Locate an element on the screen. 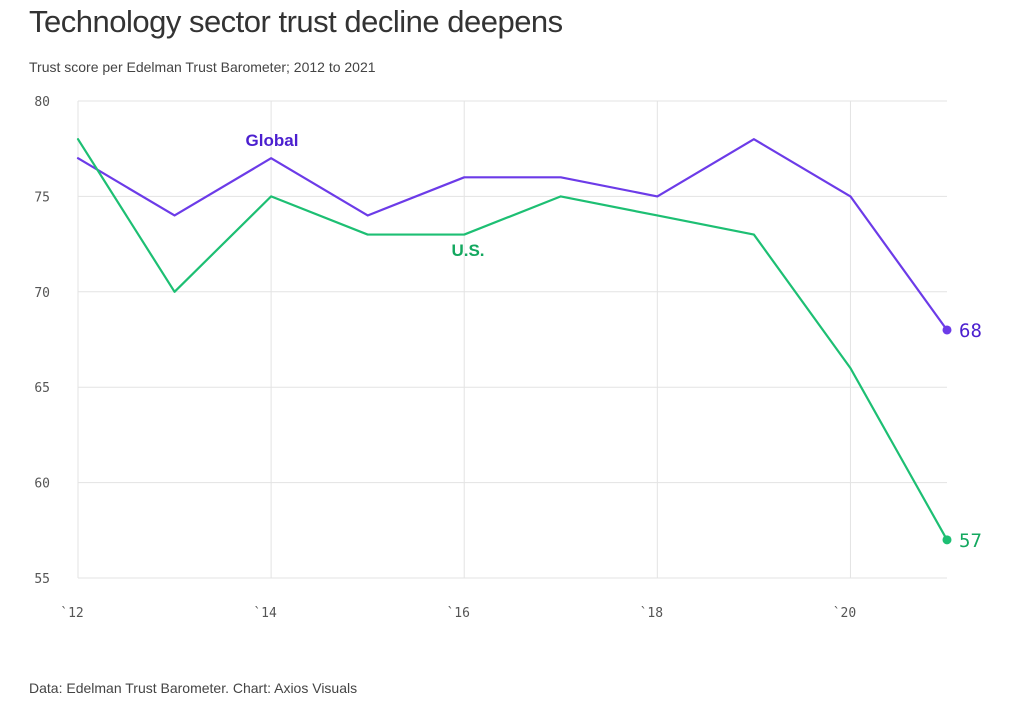  y-tick-label: 55 is located at coordinates (42, 579).